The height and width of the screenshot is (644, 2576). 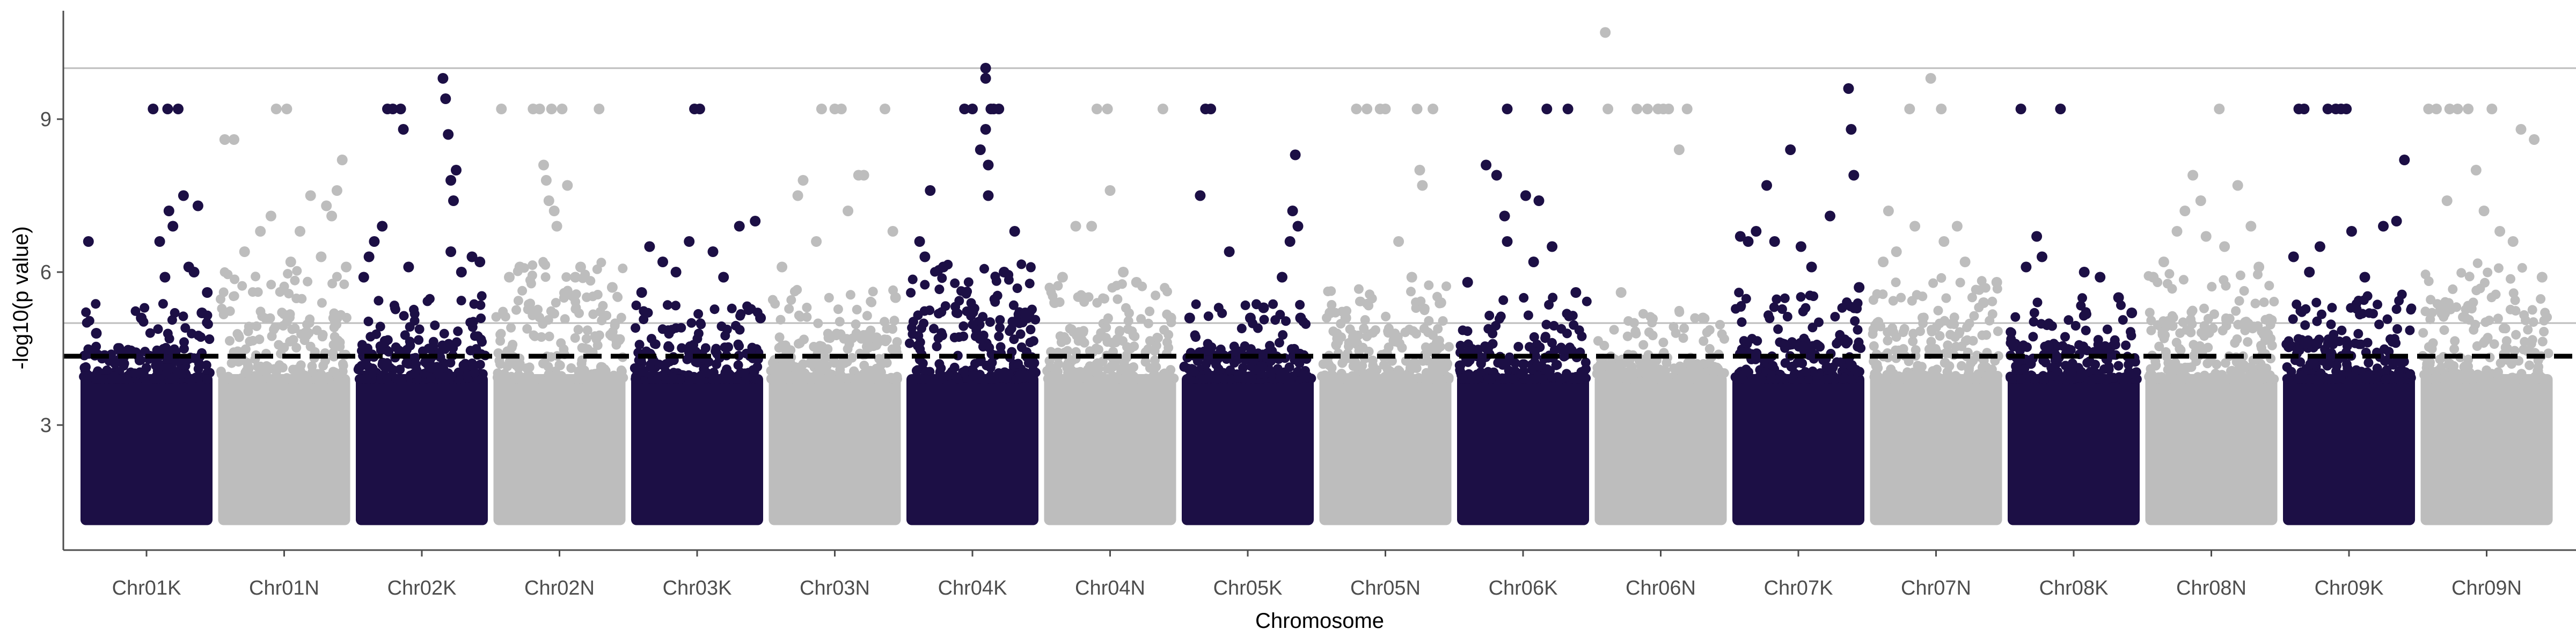 I want to click on chromosome-Chr06K, so click(x=1523, y=314).